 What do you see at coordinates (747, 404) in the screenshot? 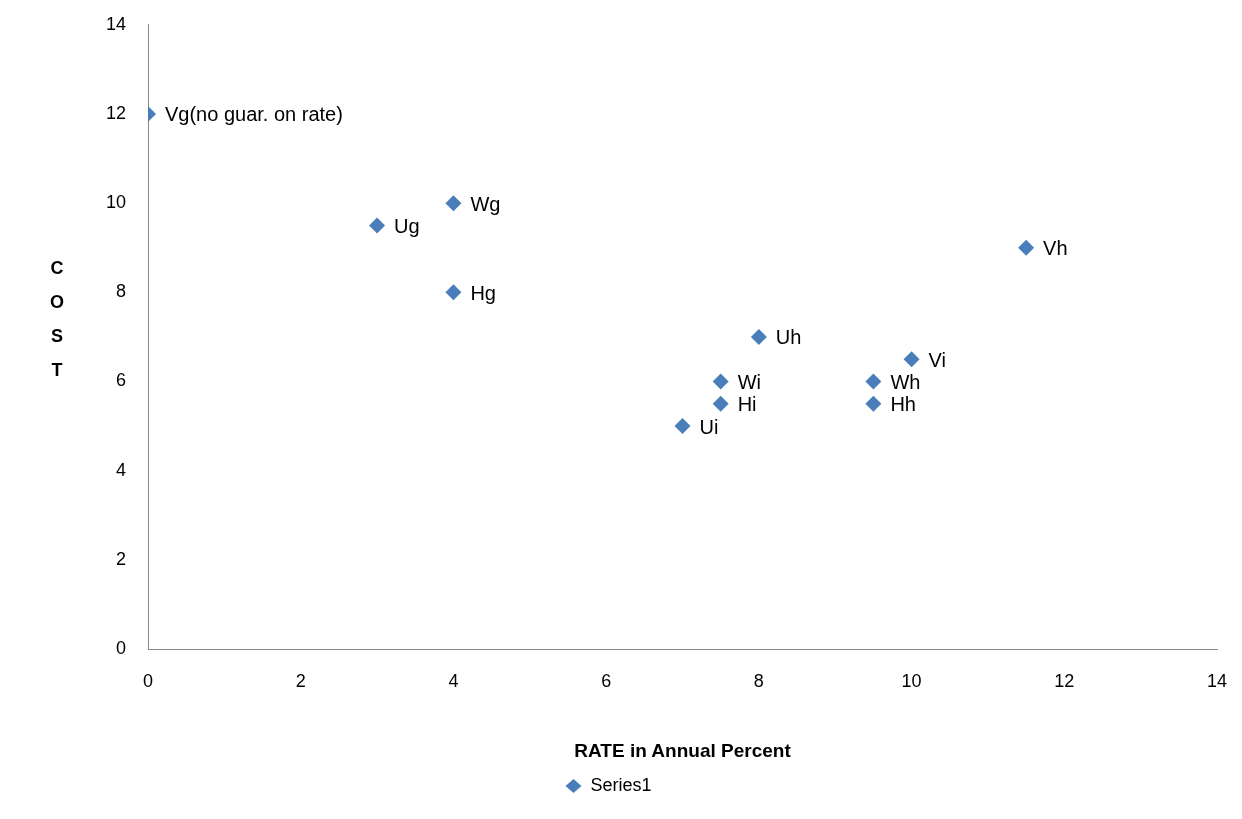
I see `annotation: Hi` at bounding box center [747, 404].